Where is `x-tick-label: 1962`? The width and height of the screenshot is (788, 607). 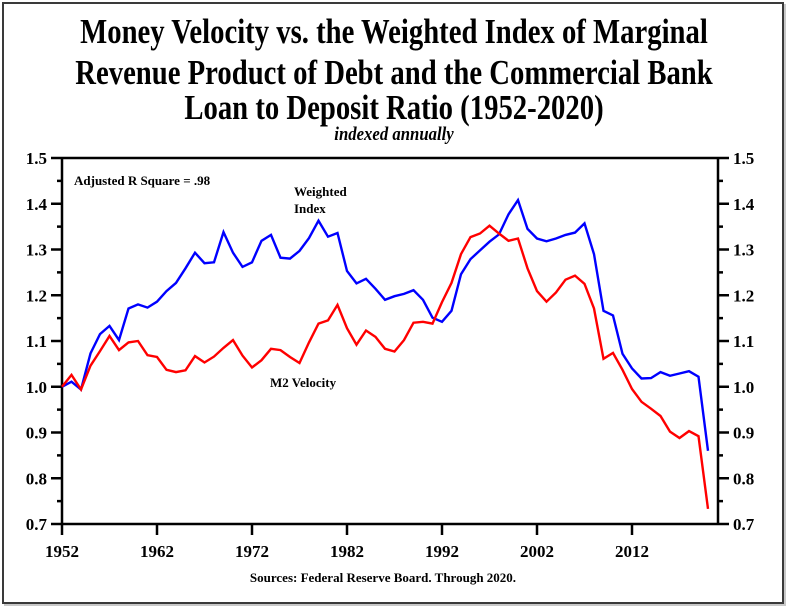
x-tick-label: 1962 is located at coordinates (157, 551).